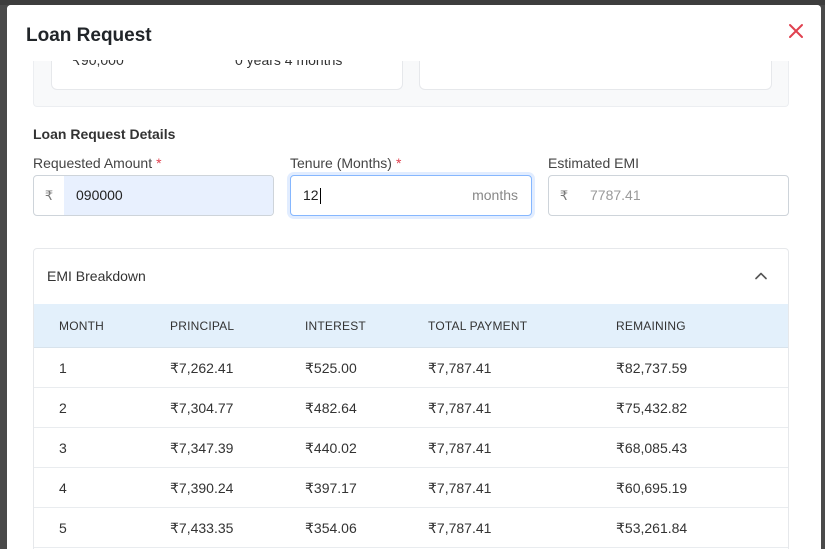  Describe the element at coordinates (63, 488) in the screenshot. I see `cell-month: 4` at that location.